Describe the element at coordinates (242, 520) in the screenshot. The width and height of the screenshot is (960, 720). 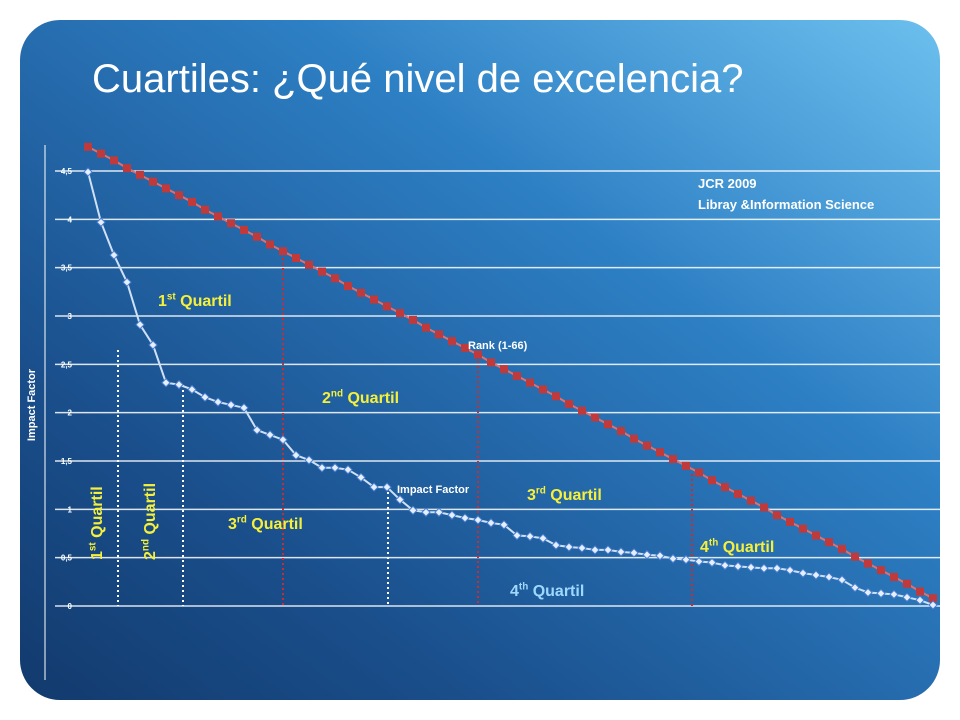
I see `quartile-suffix: rd` at that location.